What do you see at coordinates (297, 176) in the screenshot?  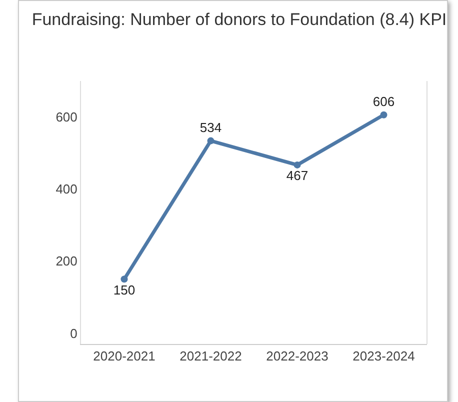 I see `data-label: 467` at bounding box center [297, 176].